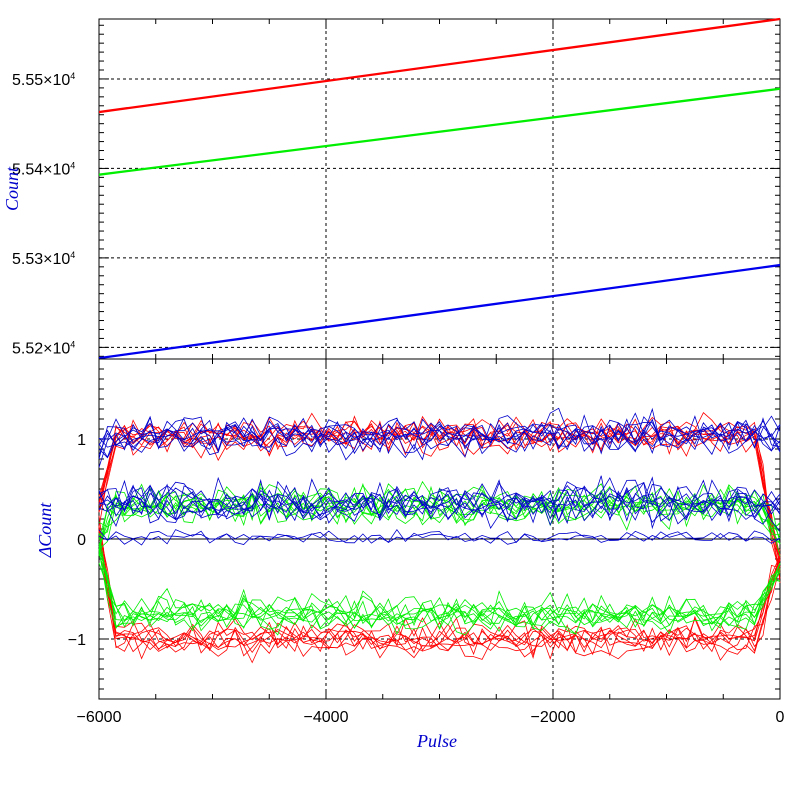  I want to click on top-y-axis-title: Count, so click(12, 188).